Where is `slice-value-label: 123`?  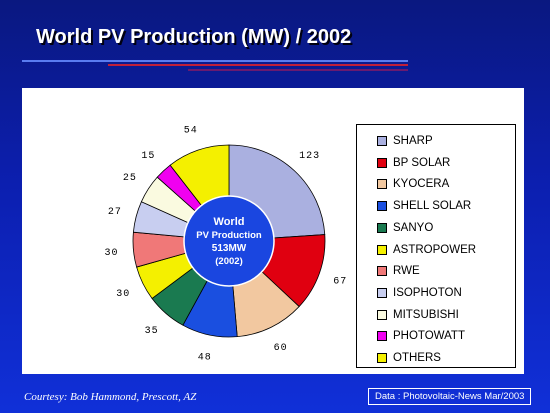 slice-value-label: 123 is located at coordinates (309, 156).